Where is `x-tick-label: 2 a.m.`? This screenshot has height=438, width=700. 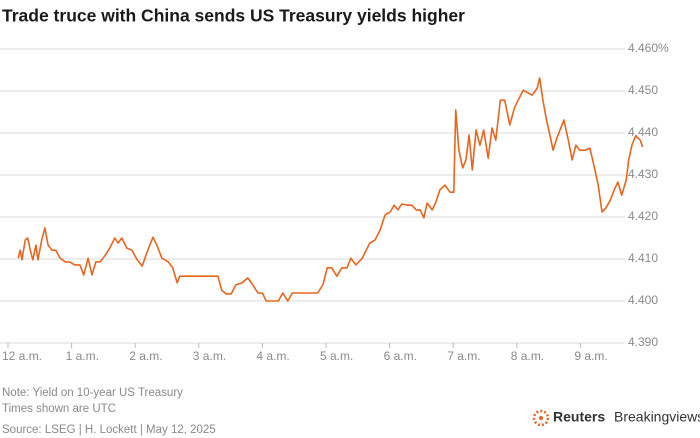 x-tick-label: 2 a.m. is located at coordinates (145, 356).